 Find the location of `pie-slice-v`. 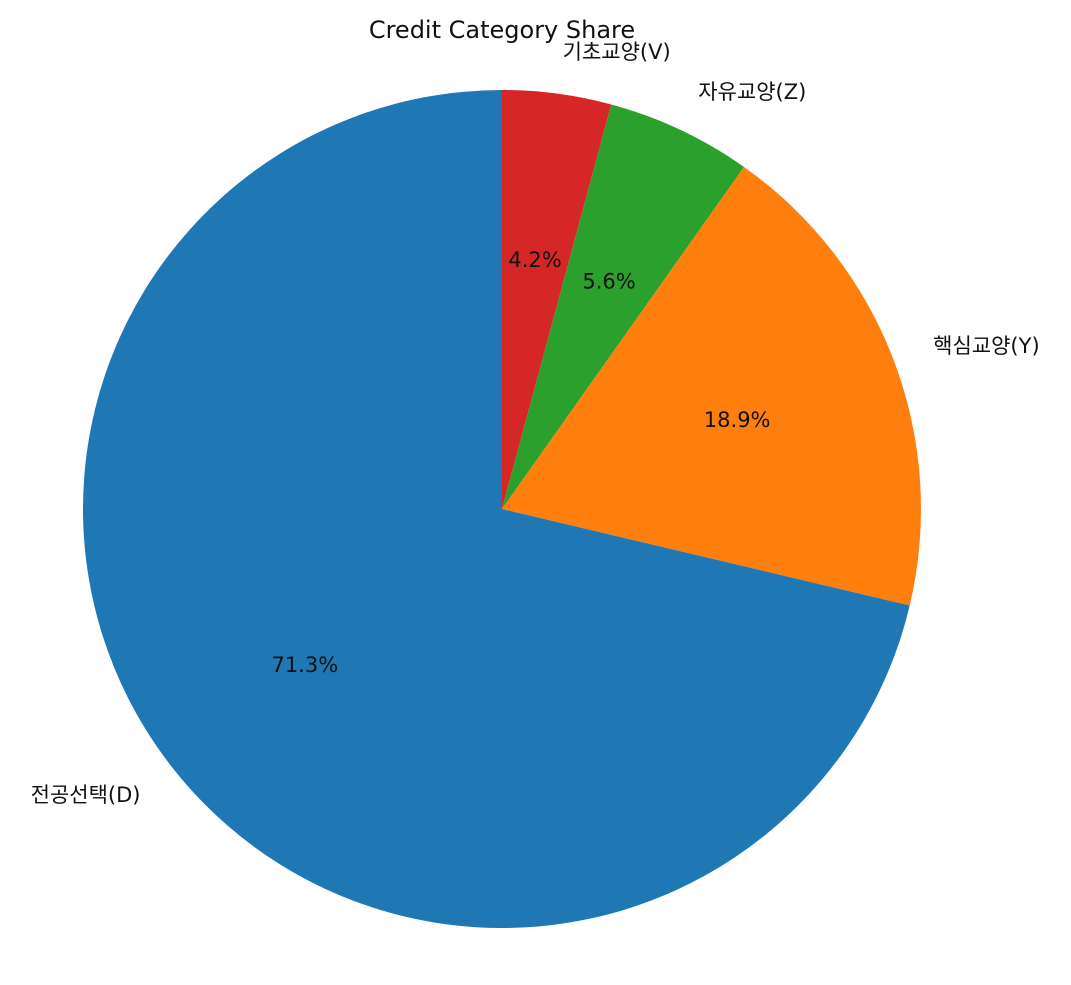

pie-slice-v is located at coordinates (557, 299).